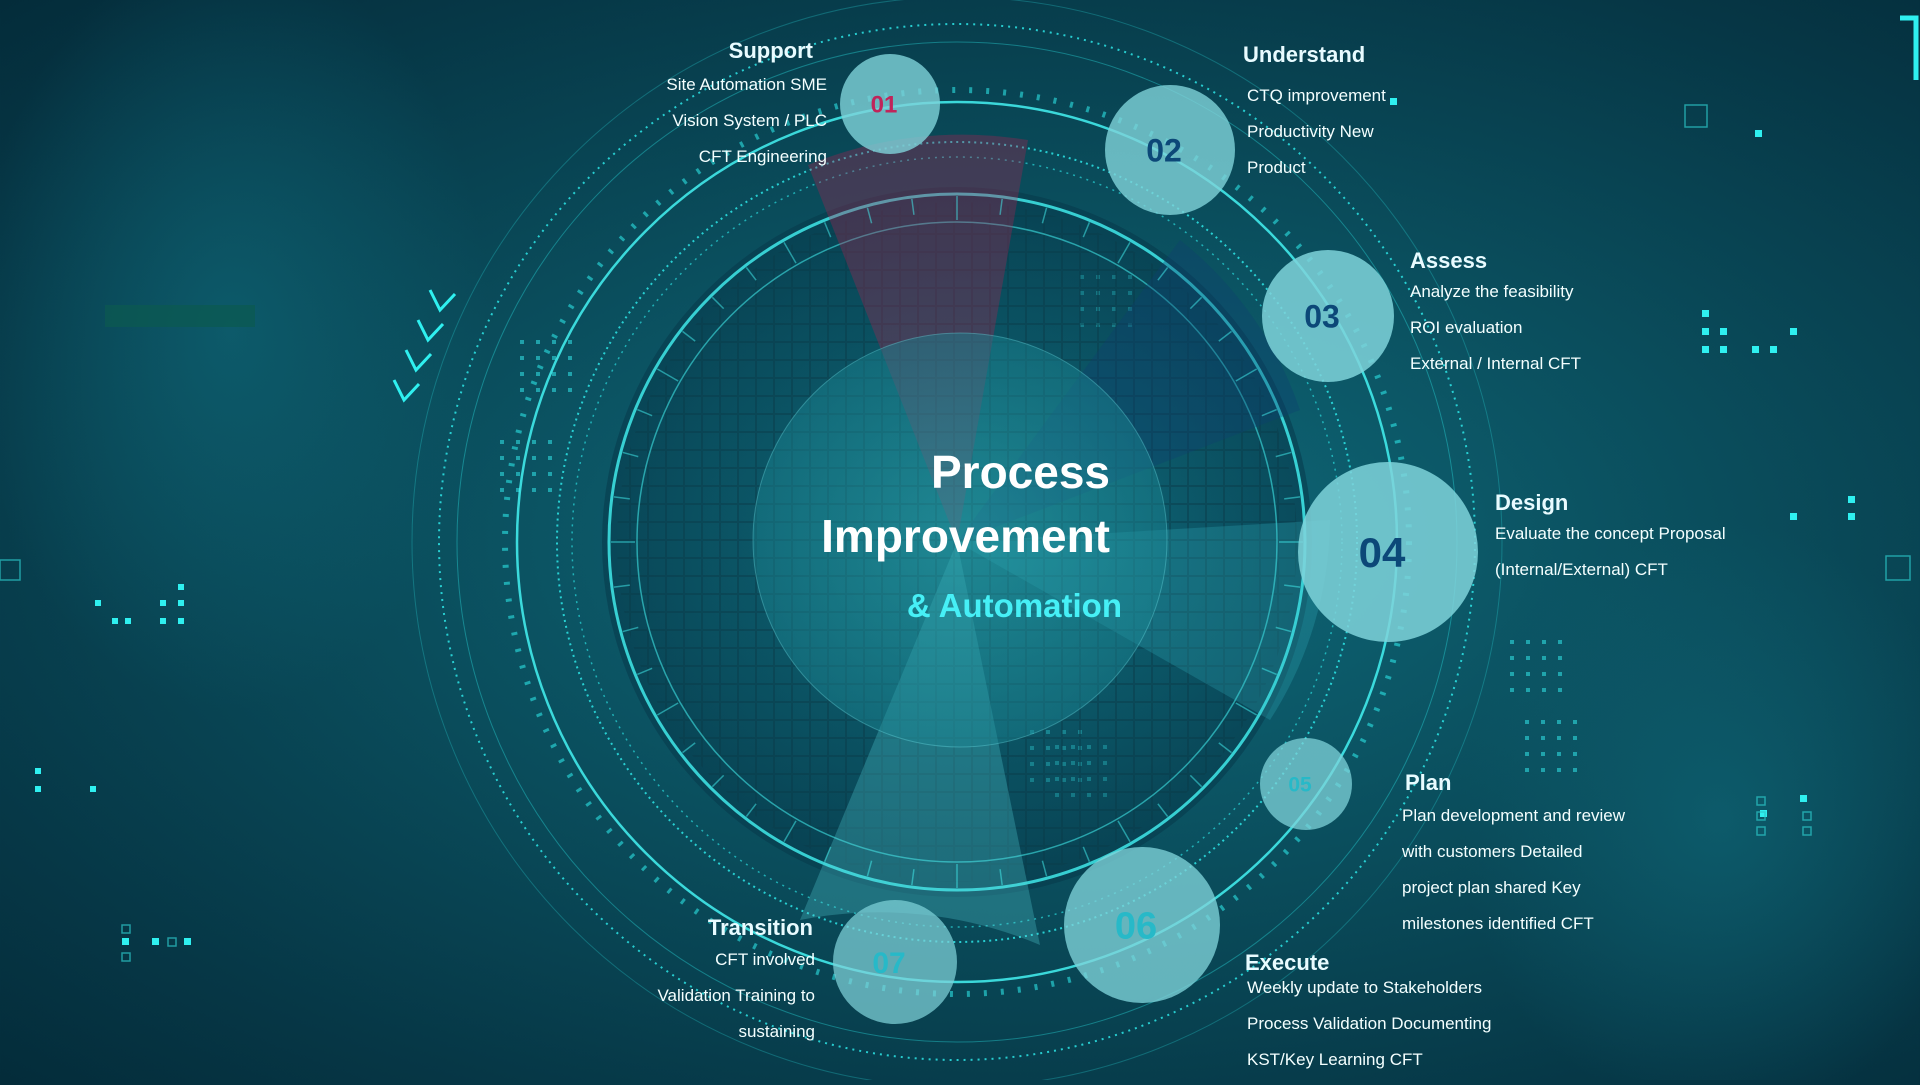  Describe the element at coordinates (884, 105) in the screenshot. I see `step-number: 01` at that location.